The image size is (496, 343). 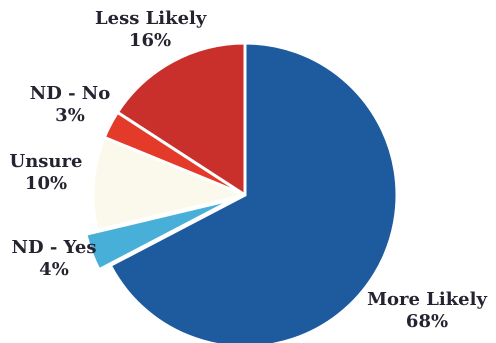 What do you see at coordinates (427, 321) in the screenshot?
I see `slice-value: 68%` at bounding box center [427, 321].